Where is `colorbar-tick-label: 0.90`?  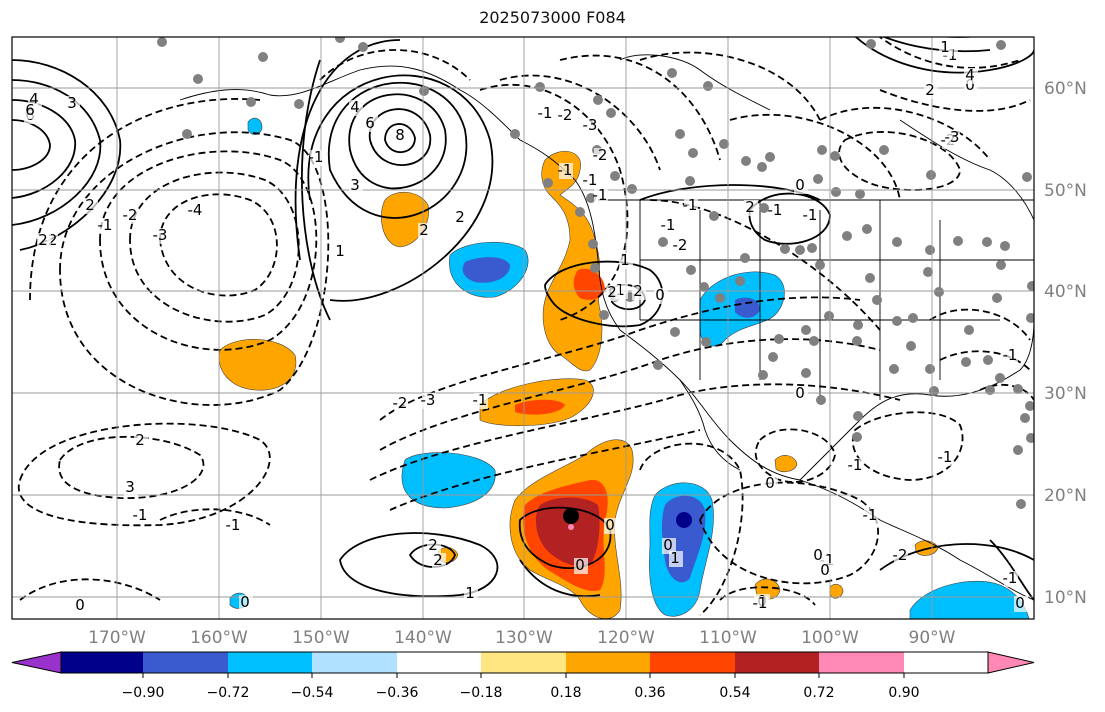 colorbar-tick-label: 0.90 is located at coordinates (903, 693).